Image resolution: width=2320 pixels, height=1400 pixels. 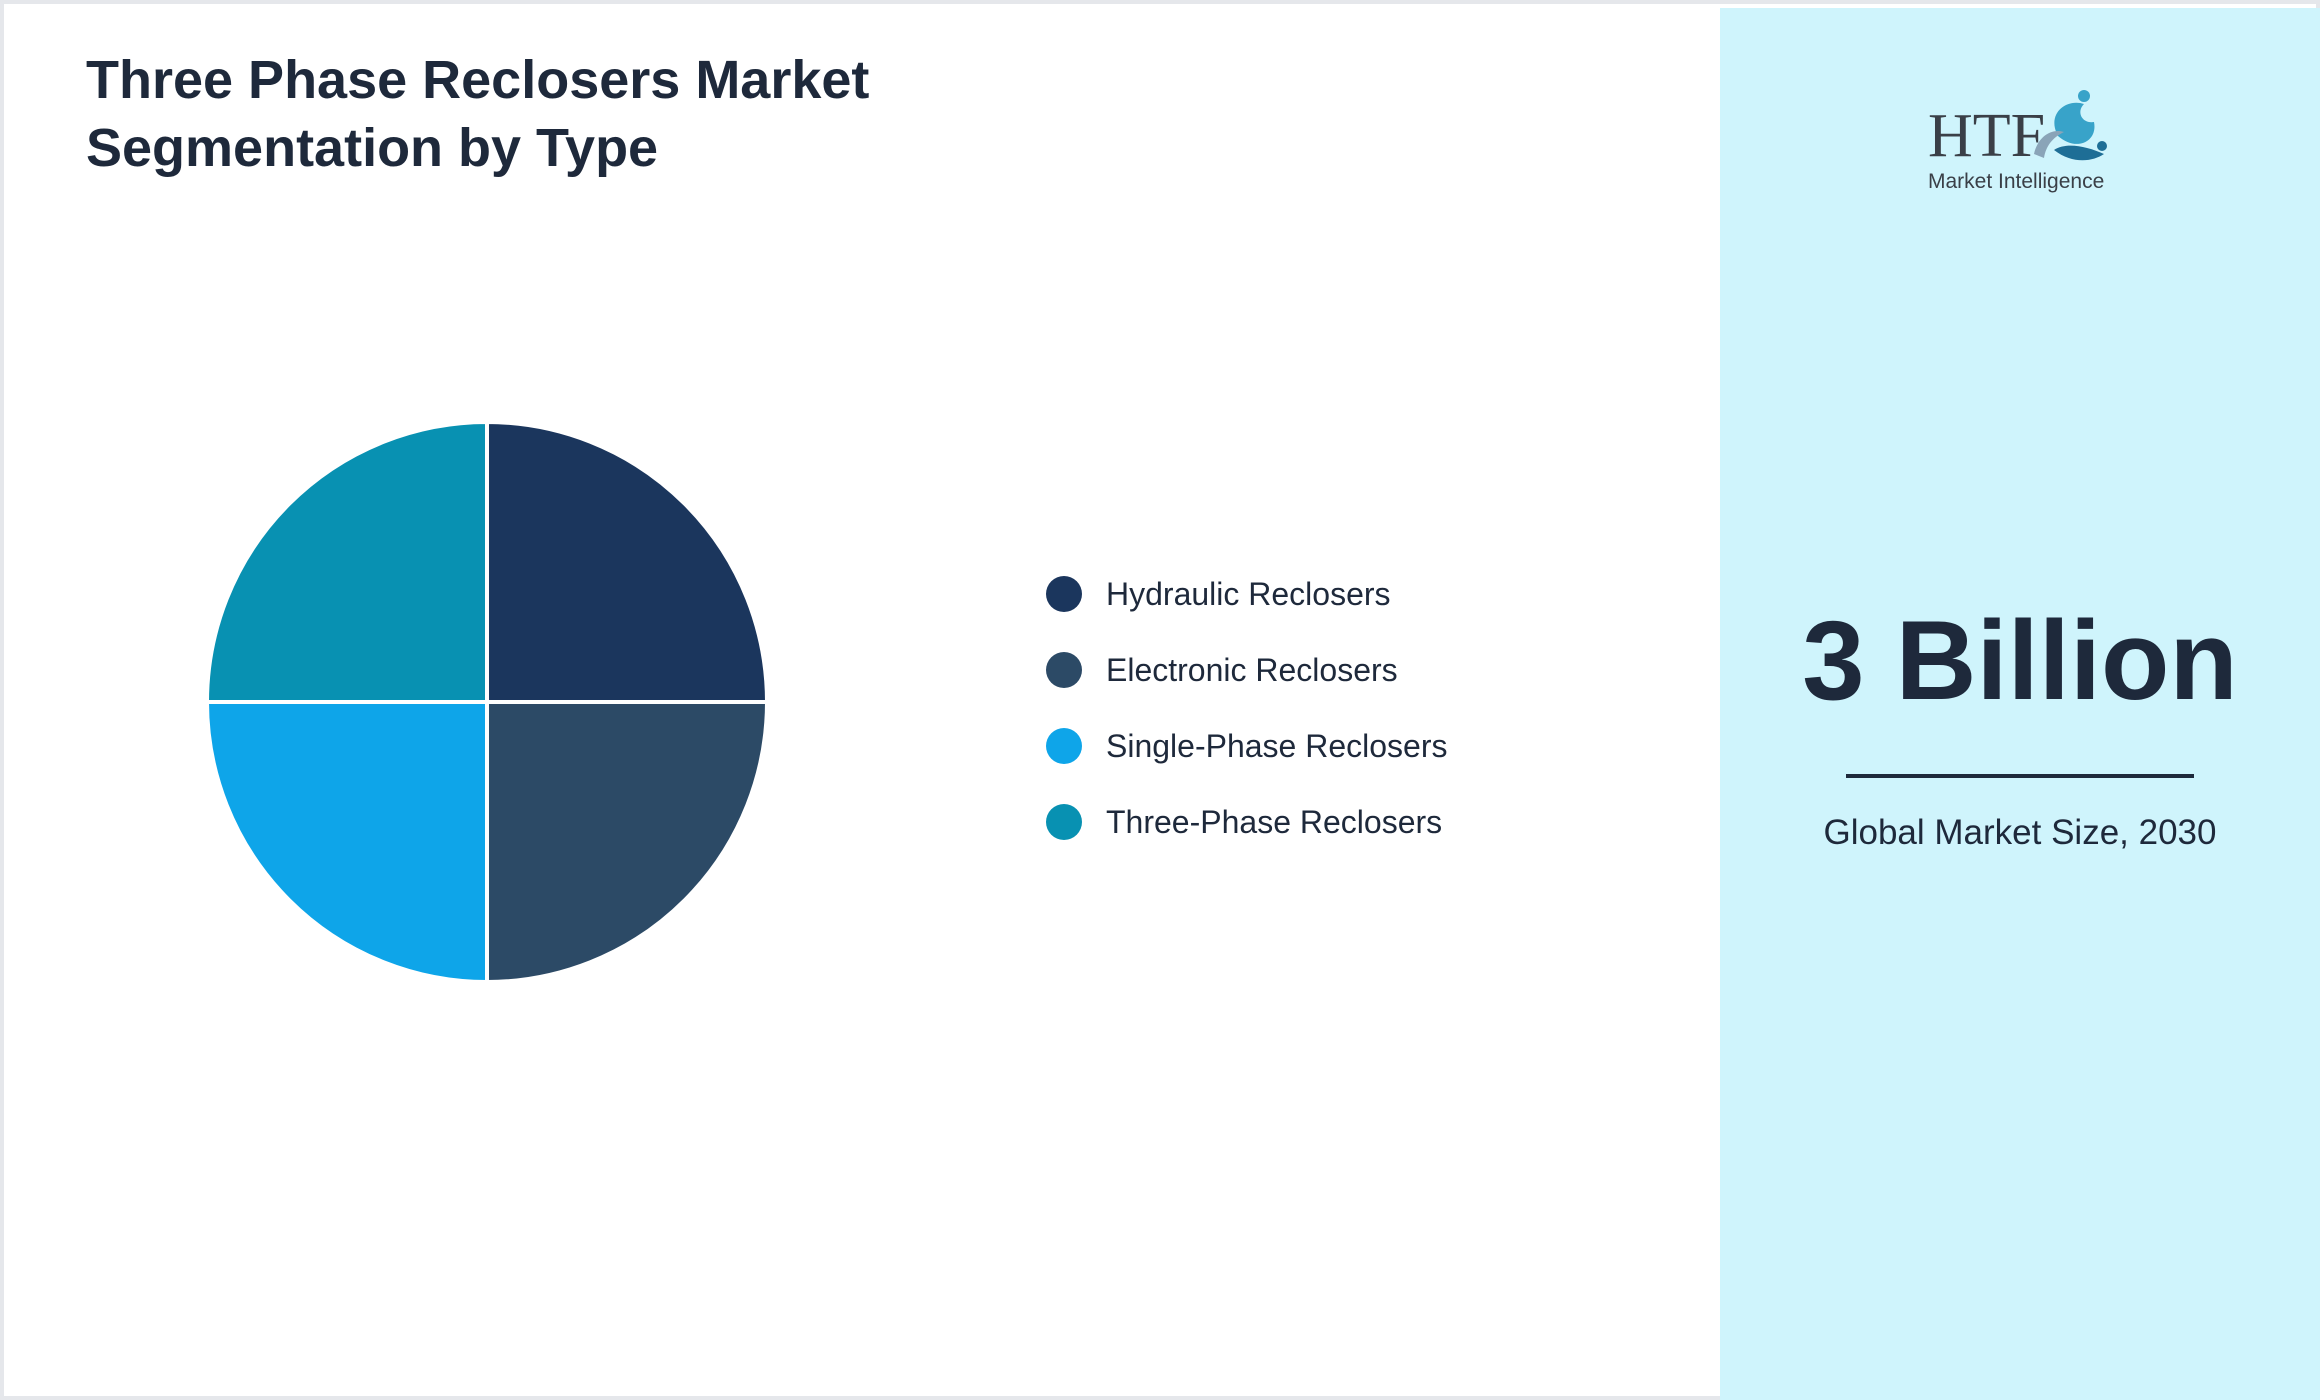 I want to click on pie-chart, so click(x=487, y=702).